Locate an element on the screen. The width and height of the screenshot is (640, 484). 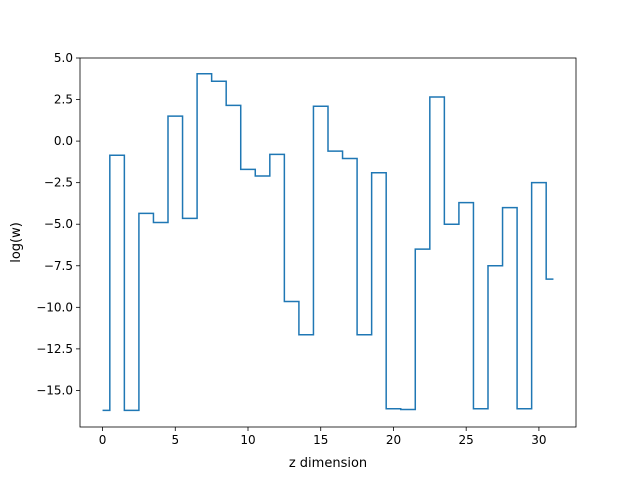
x-tick-label: 0 is located at coordinates (103, 440).